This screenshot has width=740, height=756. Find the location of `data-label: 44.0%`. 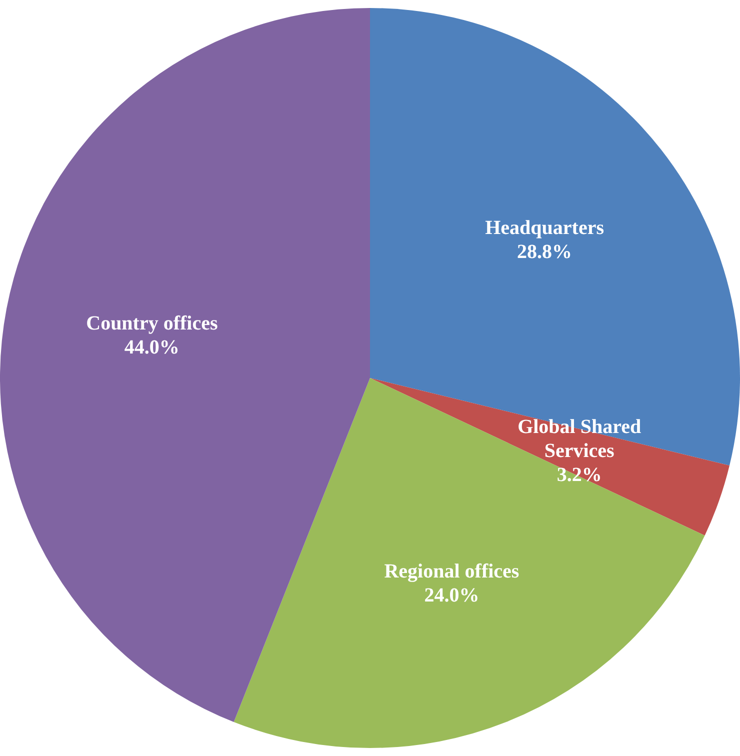

data-label: 44.0% is located at coordinates (152, 347).